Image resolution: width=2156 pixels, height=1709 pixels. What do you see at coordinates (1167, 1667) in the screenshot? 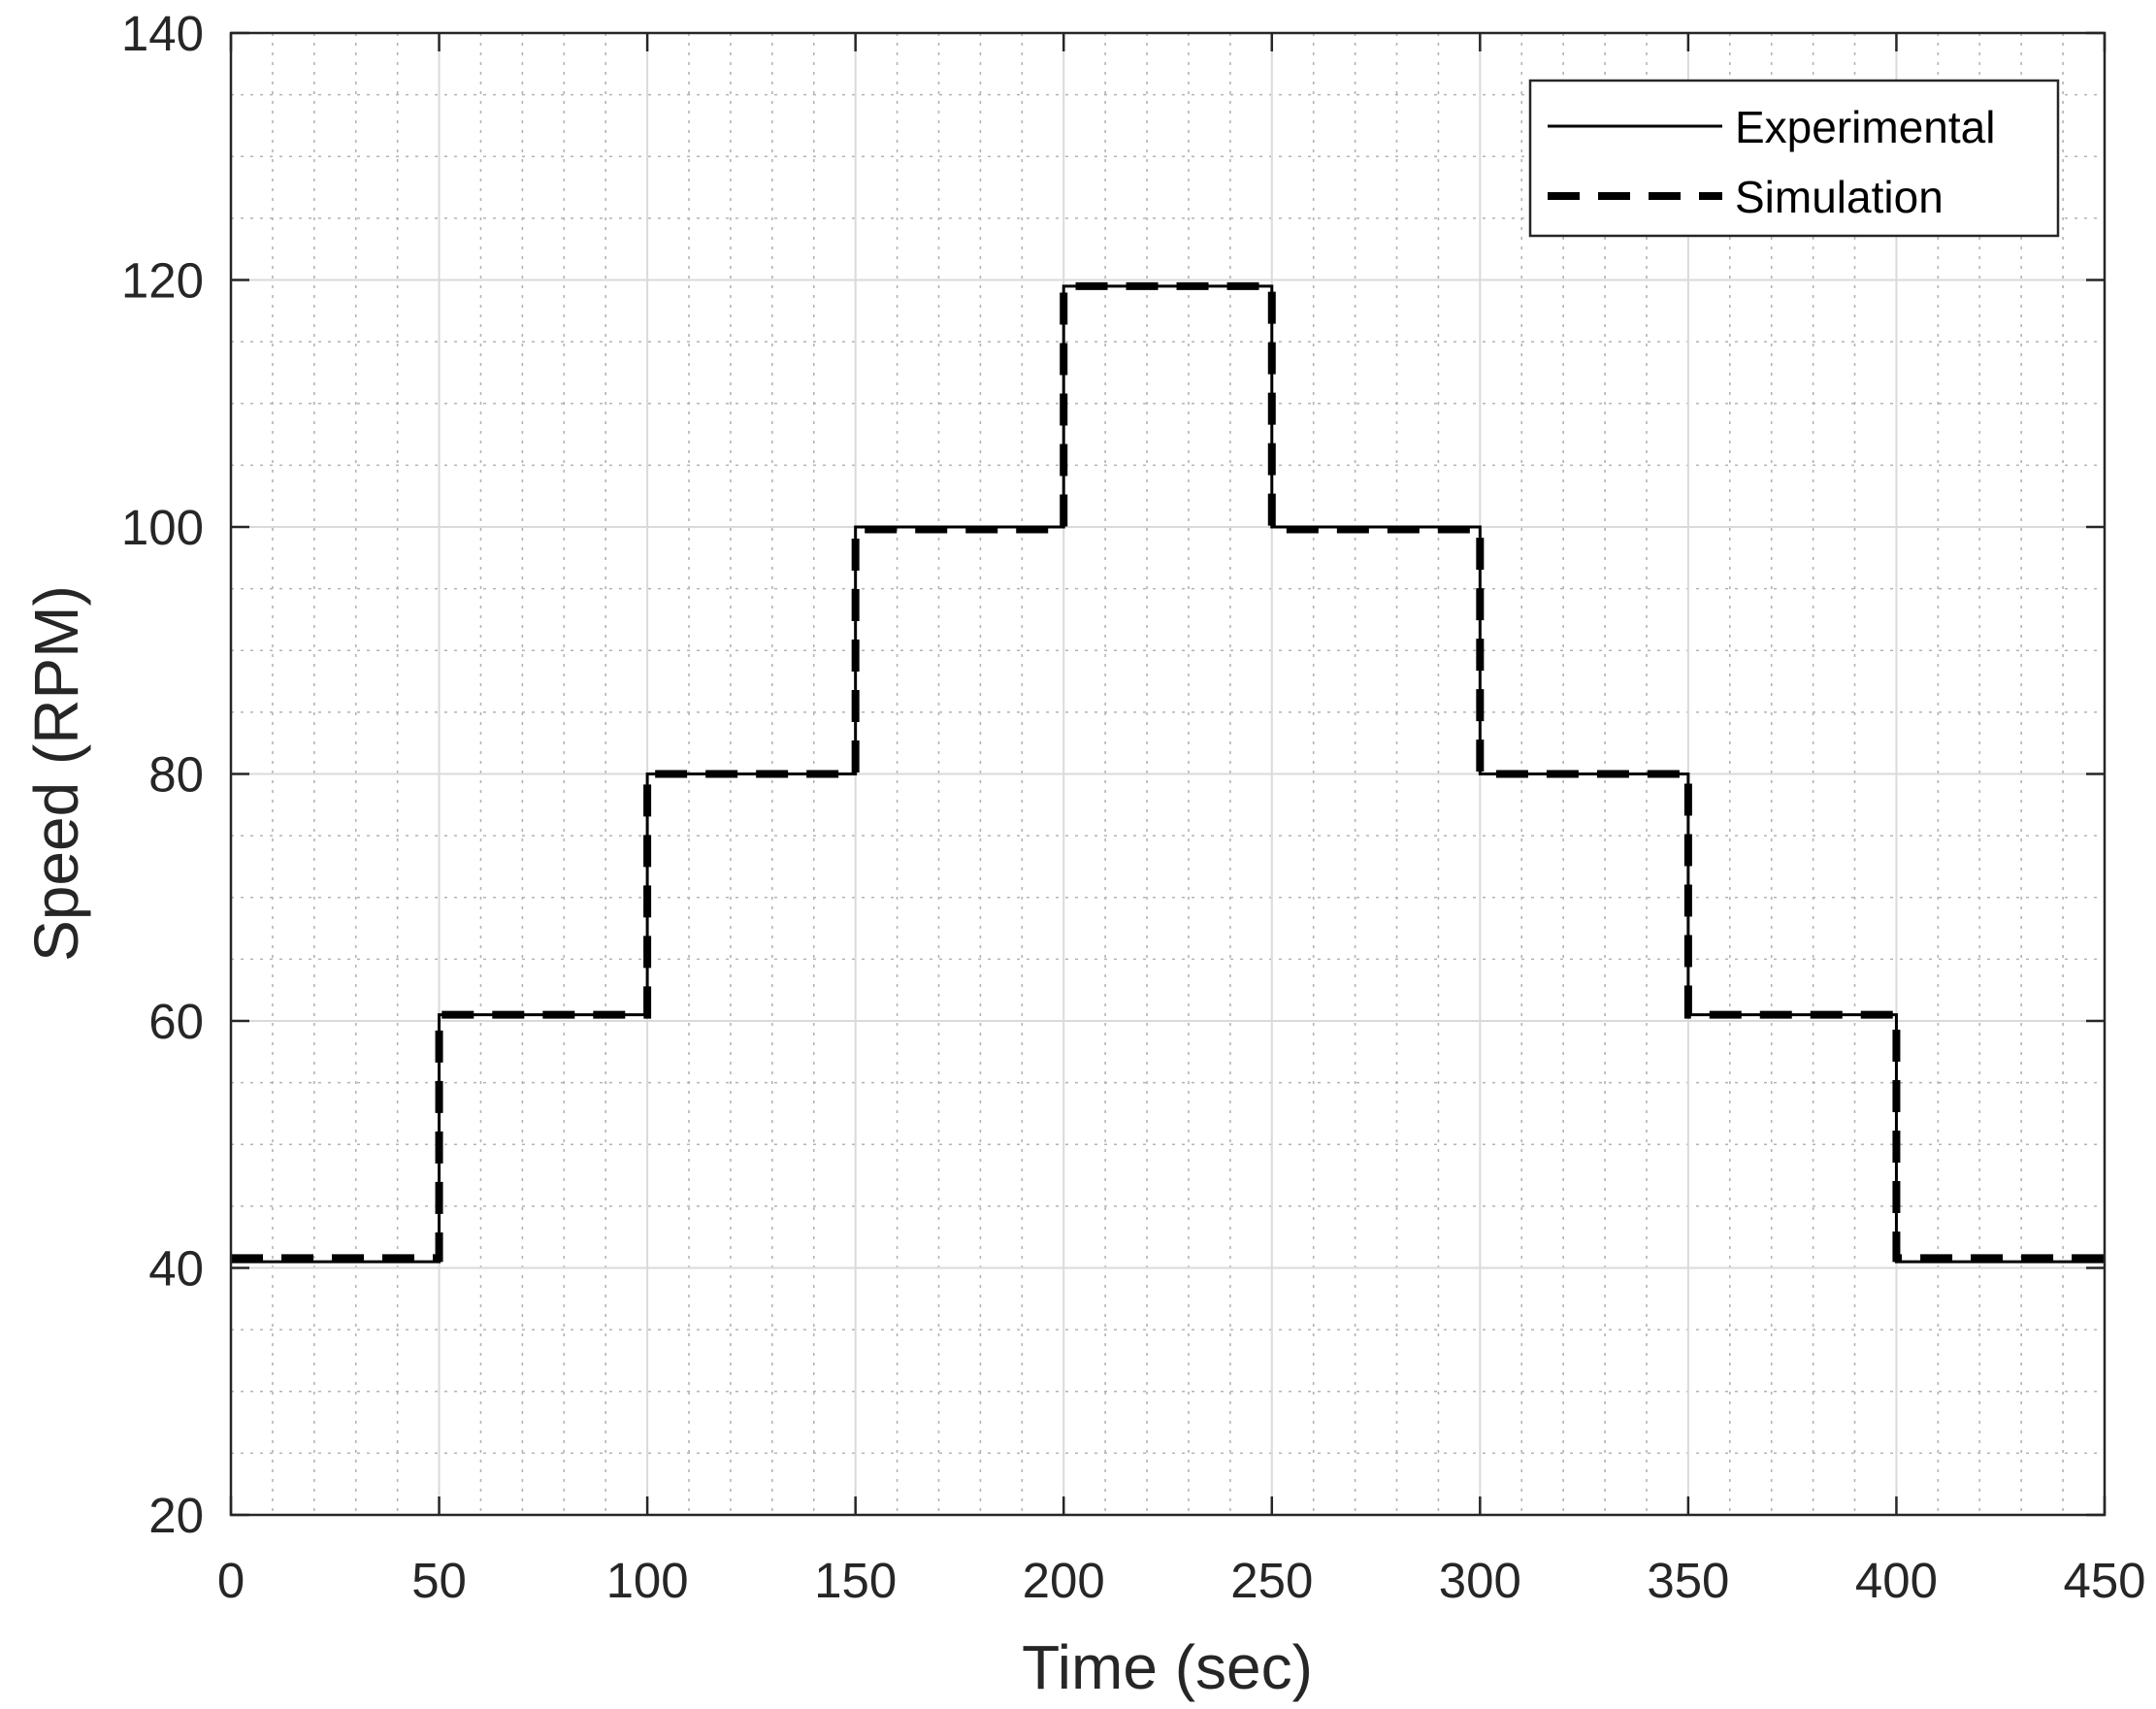
I see `x-axis-title: Time (sec)` at bounding box center [1167, 1667].